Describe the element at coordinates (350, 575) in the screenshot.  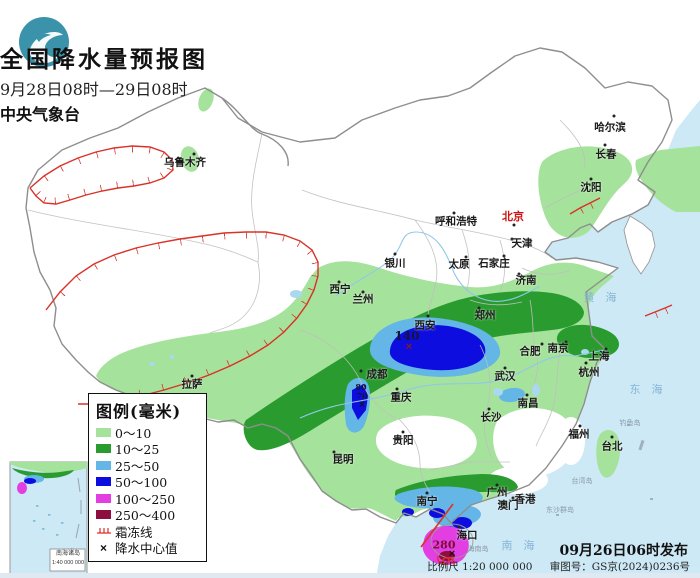
I see `image-edge-strip` at that location.